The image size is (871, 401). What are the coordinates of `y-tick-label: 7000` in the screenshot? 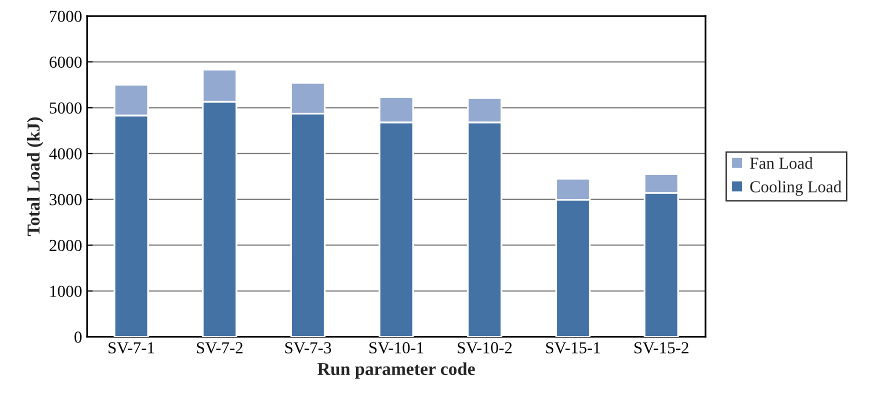 It's located at (66, 16).